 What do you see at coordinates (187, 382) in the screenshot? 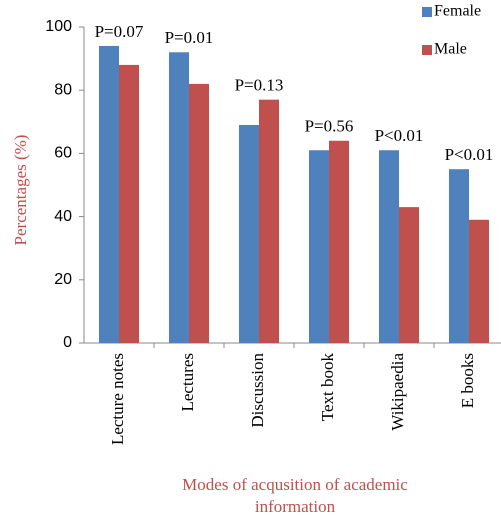
I see `x-tick-label: Lectures` at bounding box center [187, 382].